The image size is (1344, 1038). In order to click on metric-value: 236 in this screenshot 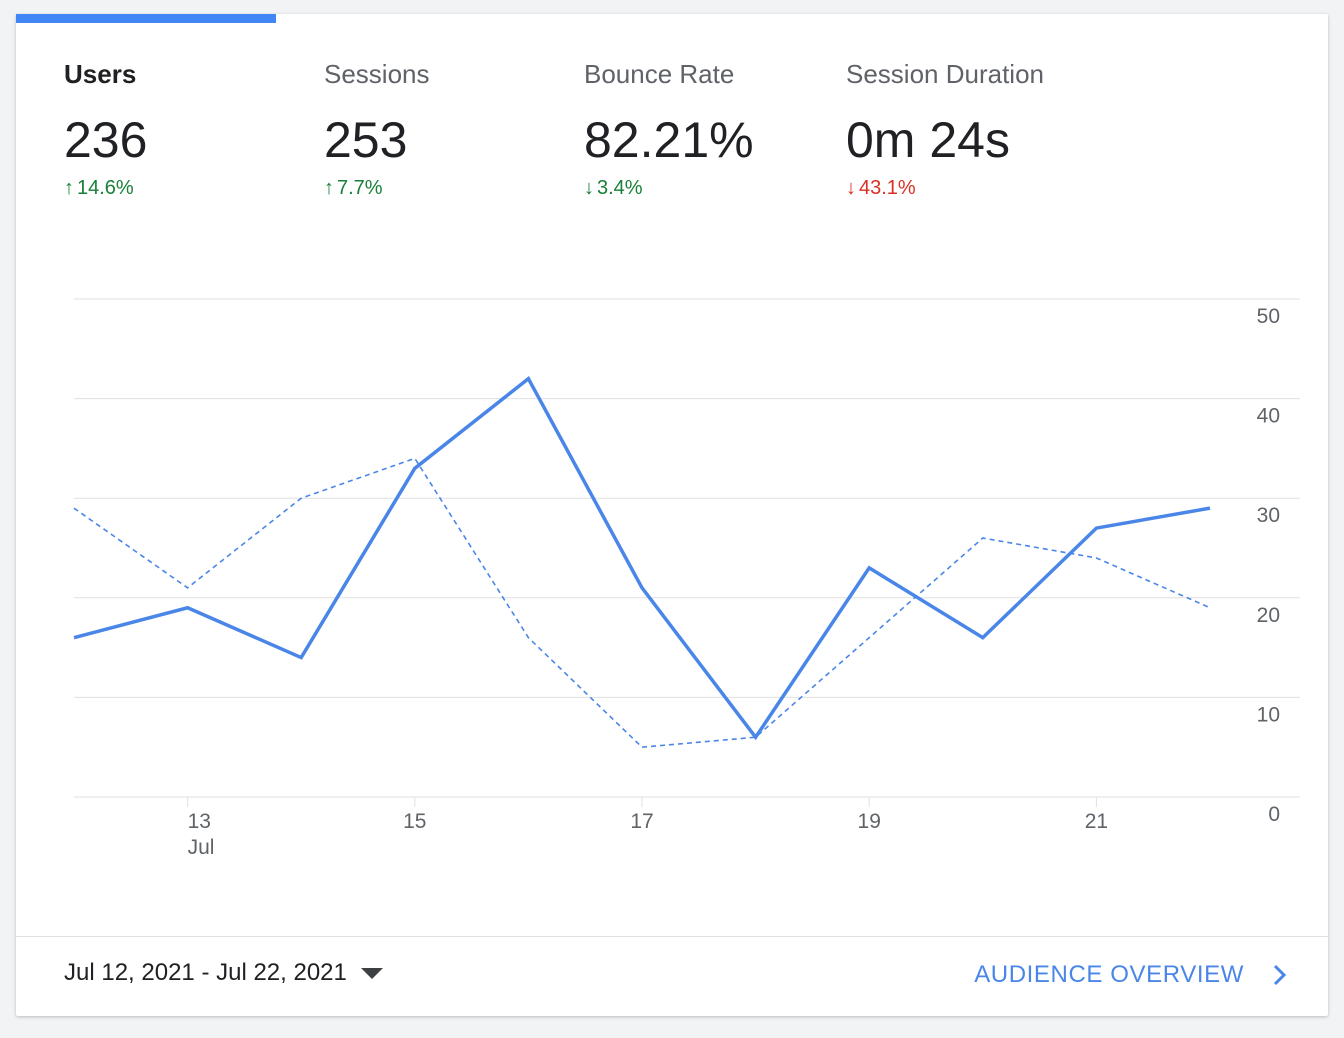, I will do `click(106, 140)`.